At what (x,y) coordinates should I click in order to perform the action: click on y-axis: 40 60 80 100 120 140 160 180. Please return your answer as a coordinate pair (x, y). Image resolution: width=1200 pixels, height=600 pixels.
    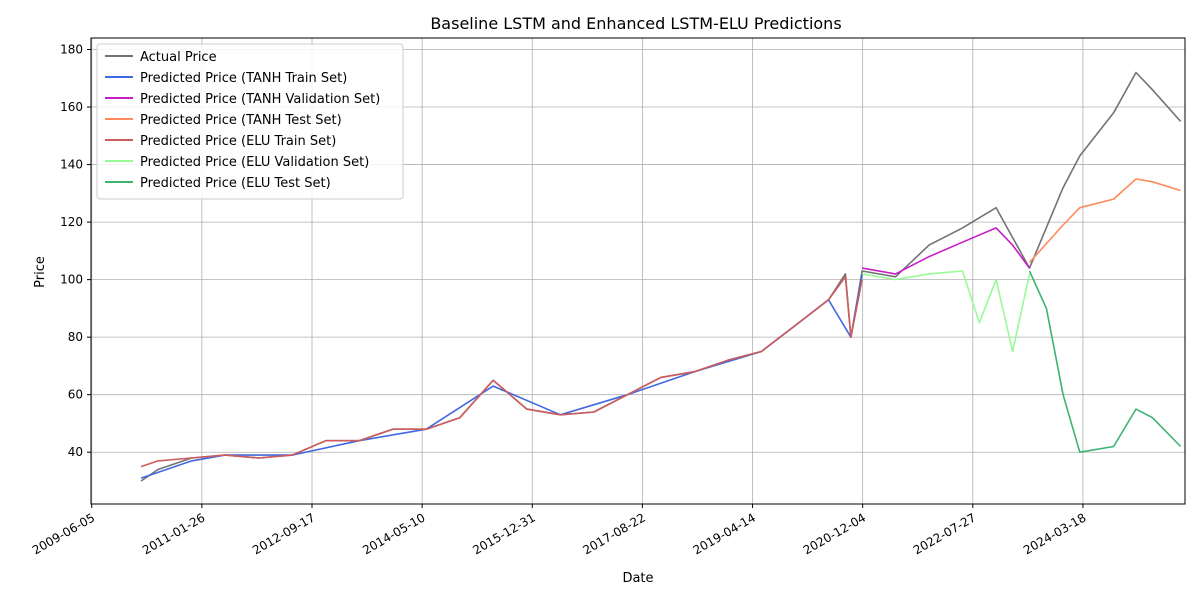
    Looking at the image, I should click on (75, 251).